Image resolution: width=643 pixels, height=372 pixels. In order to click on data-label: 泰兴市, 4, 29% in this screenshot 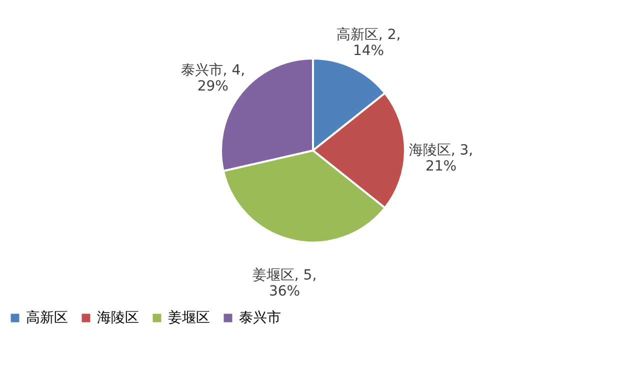, I will do `click(213, 78)`.